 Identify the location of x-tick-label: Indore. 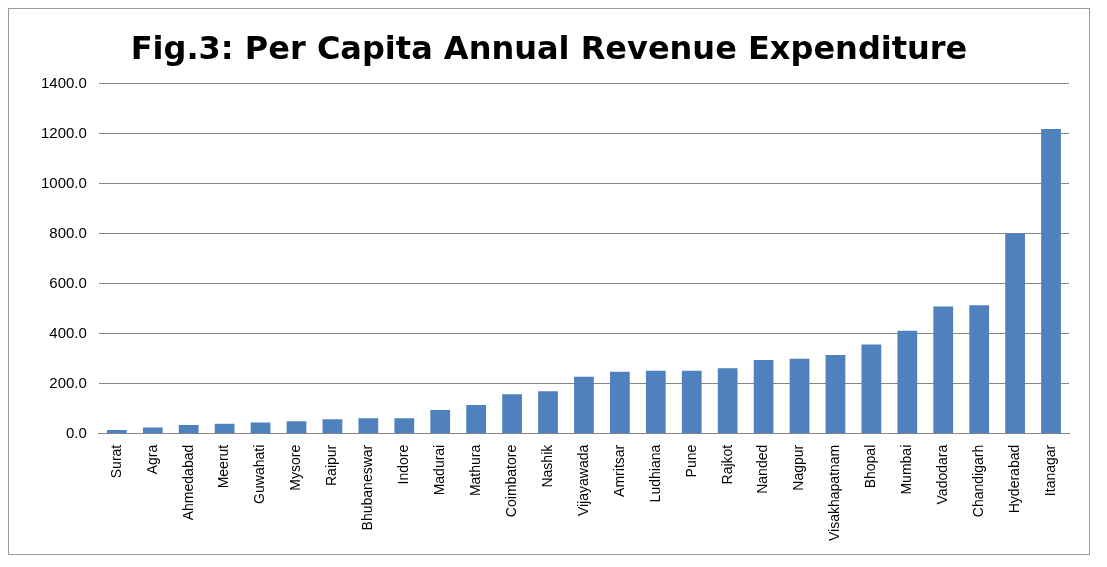
(403, 464).